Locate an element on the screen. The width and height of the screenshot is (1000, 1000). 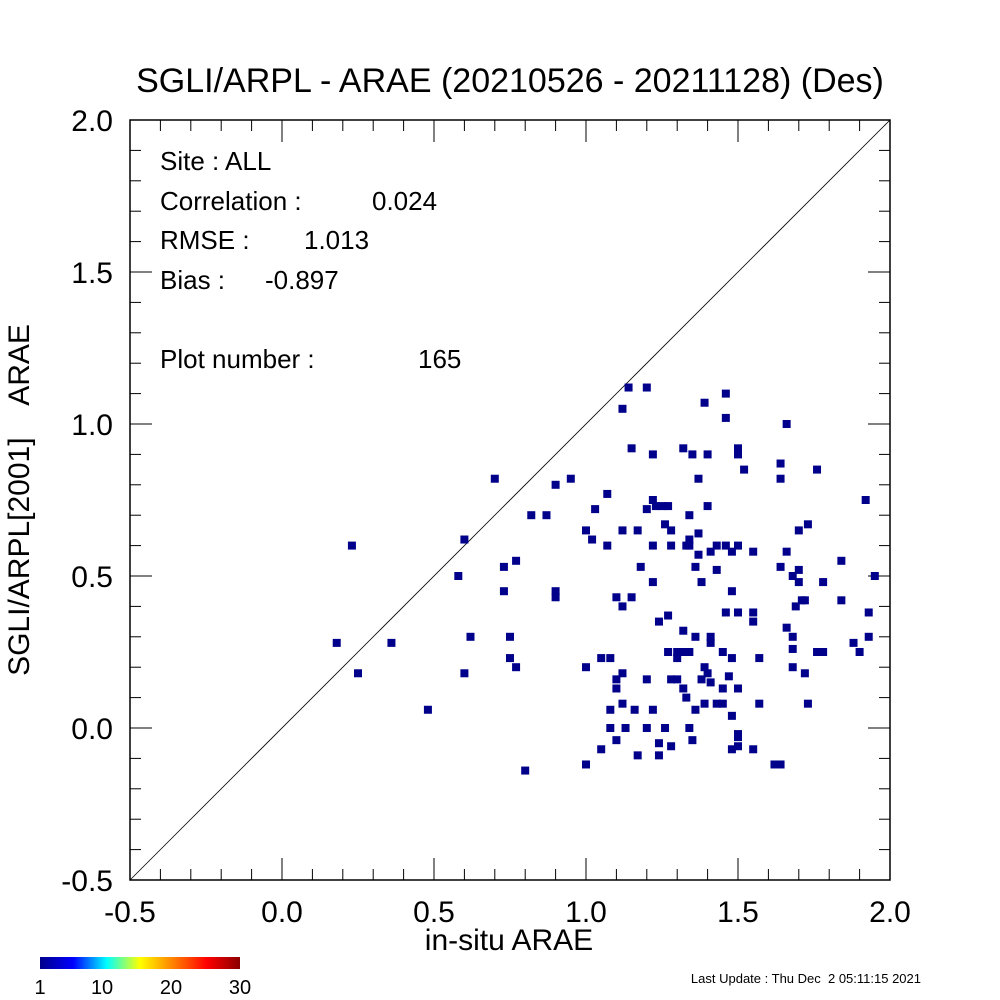
y-tick-label: -0.5 is located at coordinates (87, 881).